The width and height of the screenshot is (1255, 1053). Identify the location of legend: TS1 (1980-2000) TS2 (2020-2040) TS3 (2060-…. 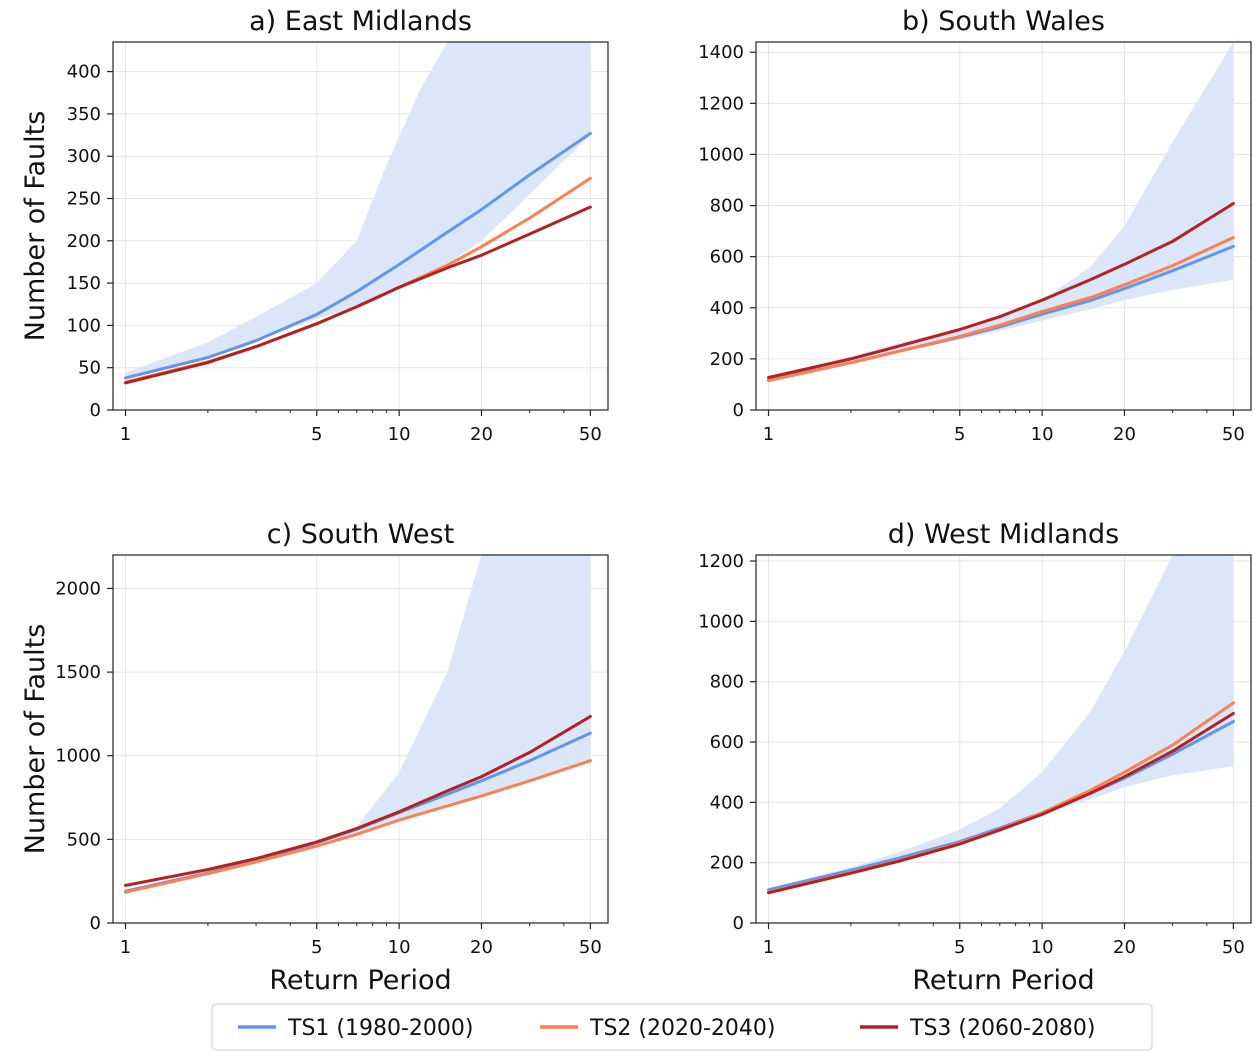
(682, 1027).